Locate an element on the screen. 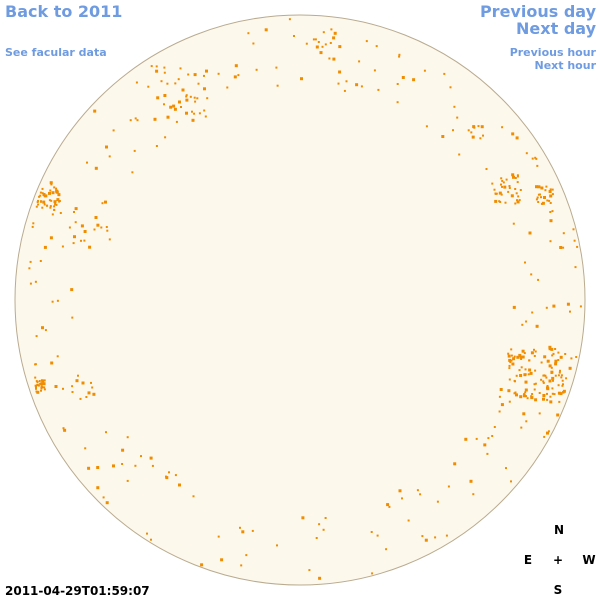  next-hour-link: Next hour is located at coordinates (566, 65).